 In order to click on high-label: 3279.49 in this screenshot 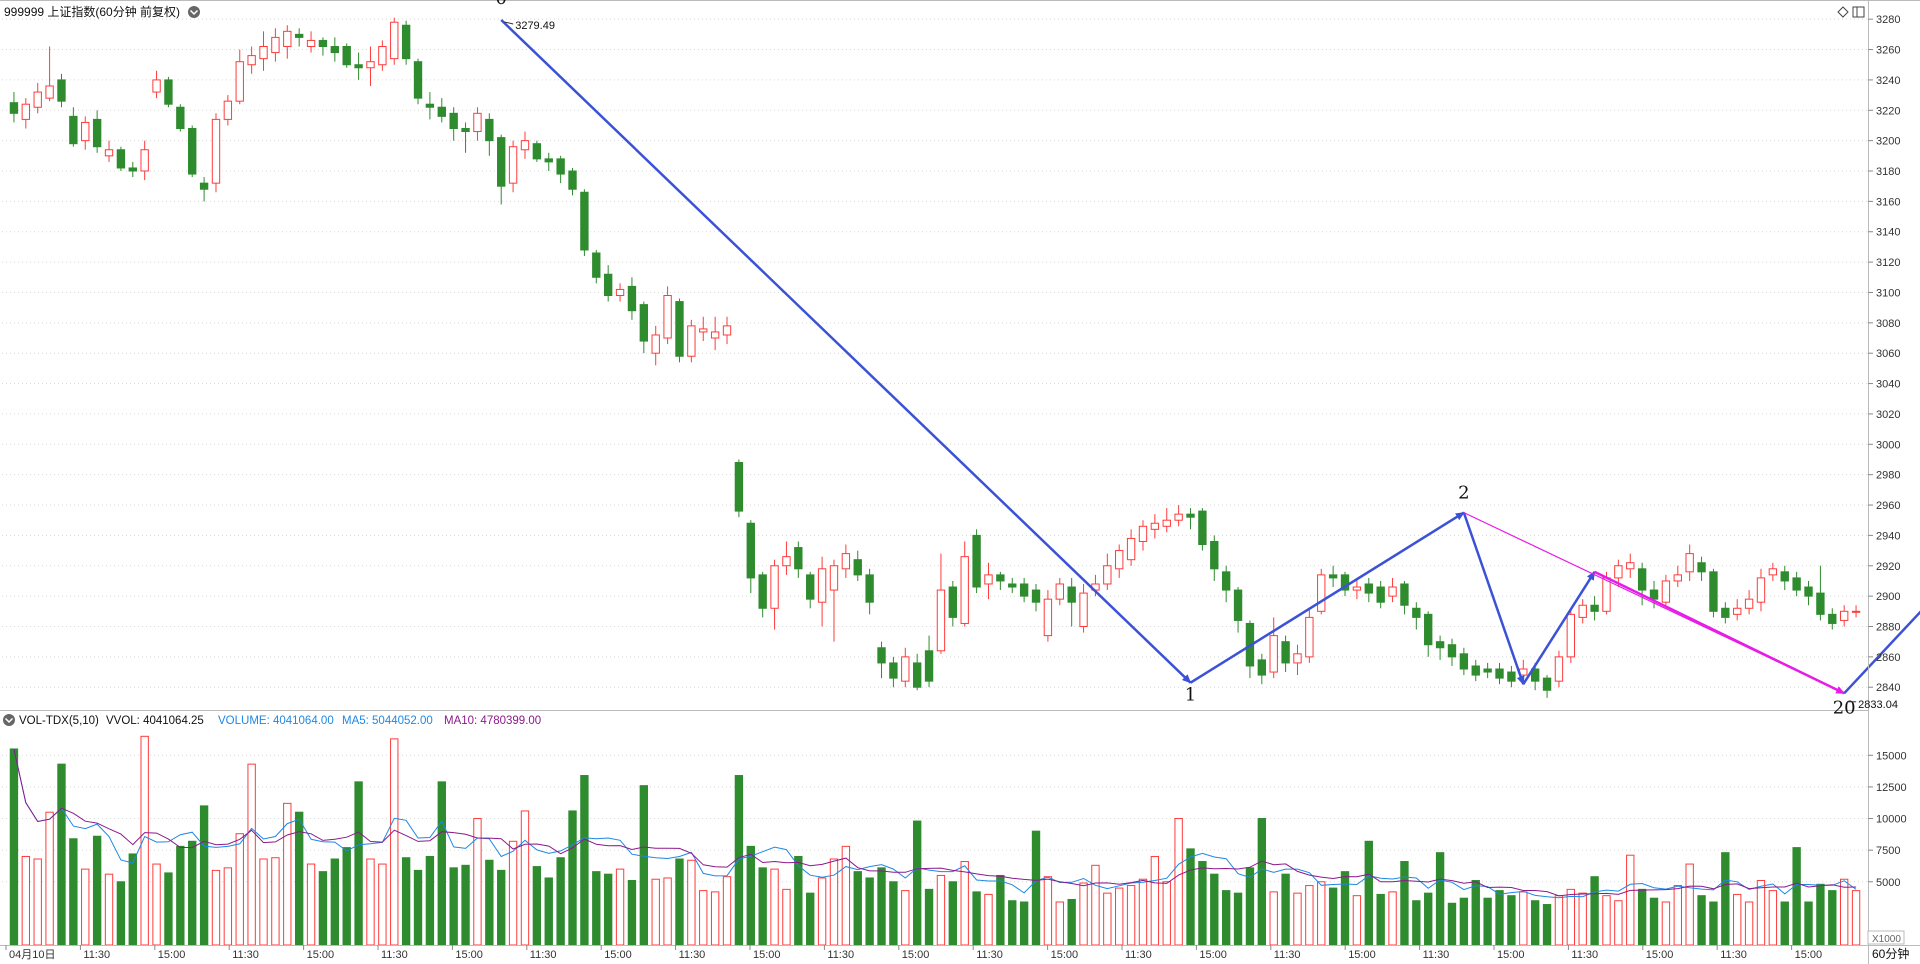, I will do `click(535, 26)`.